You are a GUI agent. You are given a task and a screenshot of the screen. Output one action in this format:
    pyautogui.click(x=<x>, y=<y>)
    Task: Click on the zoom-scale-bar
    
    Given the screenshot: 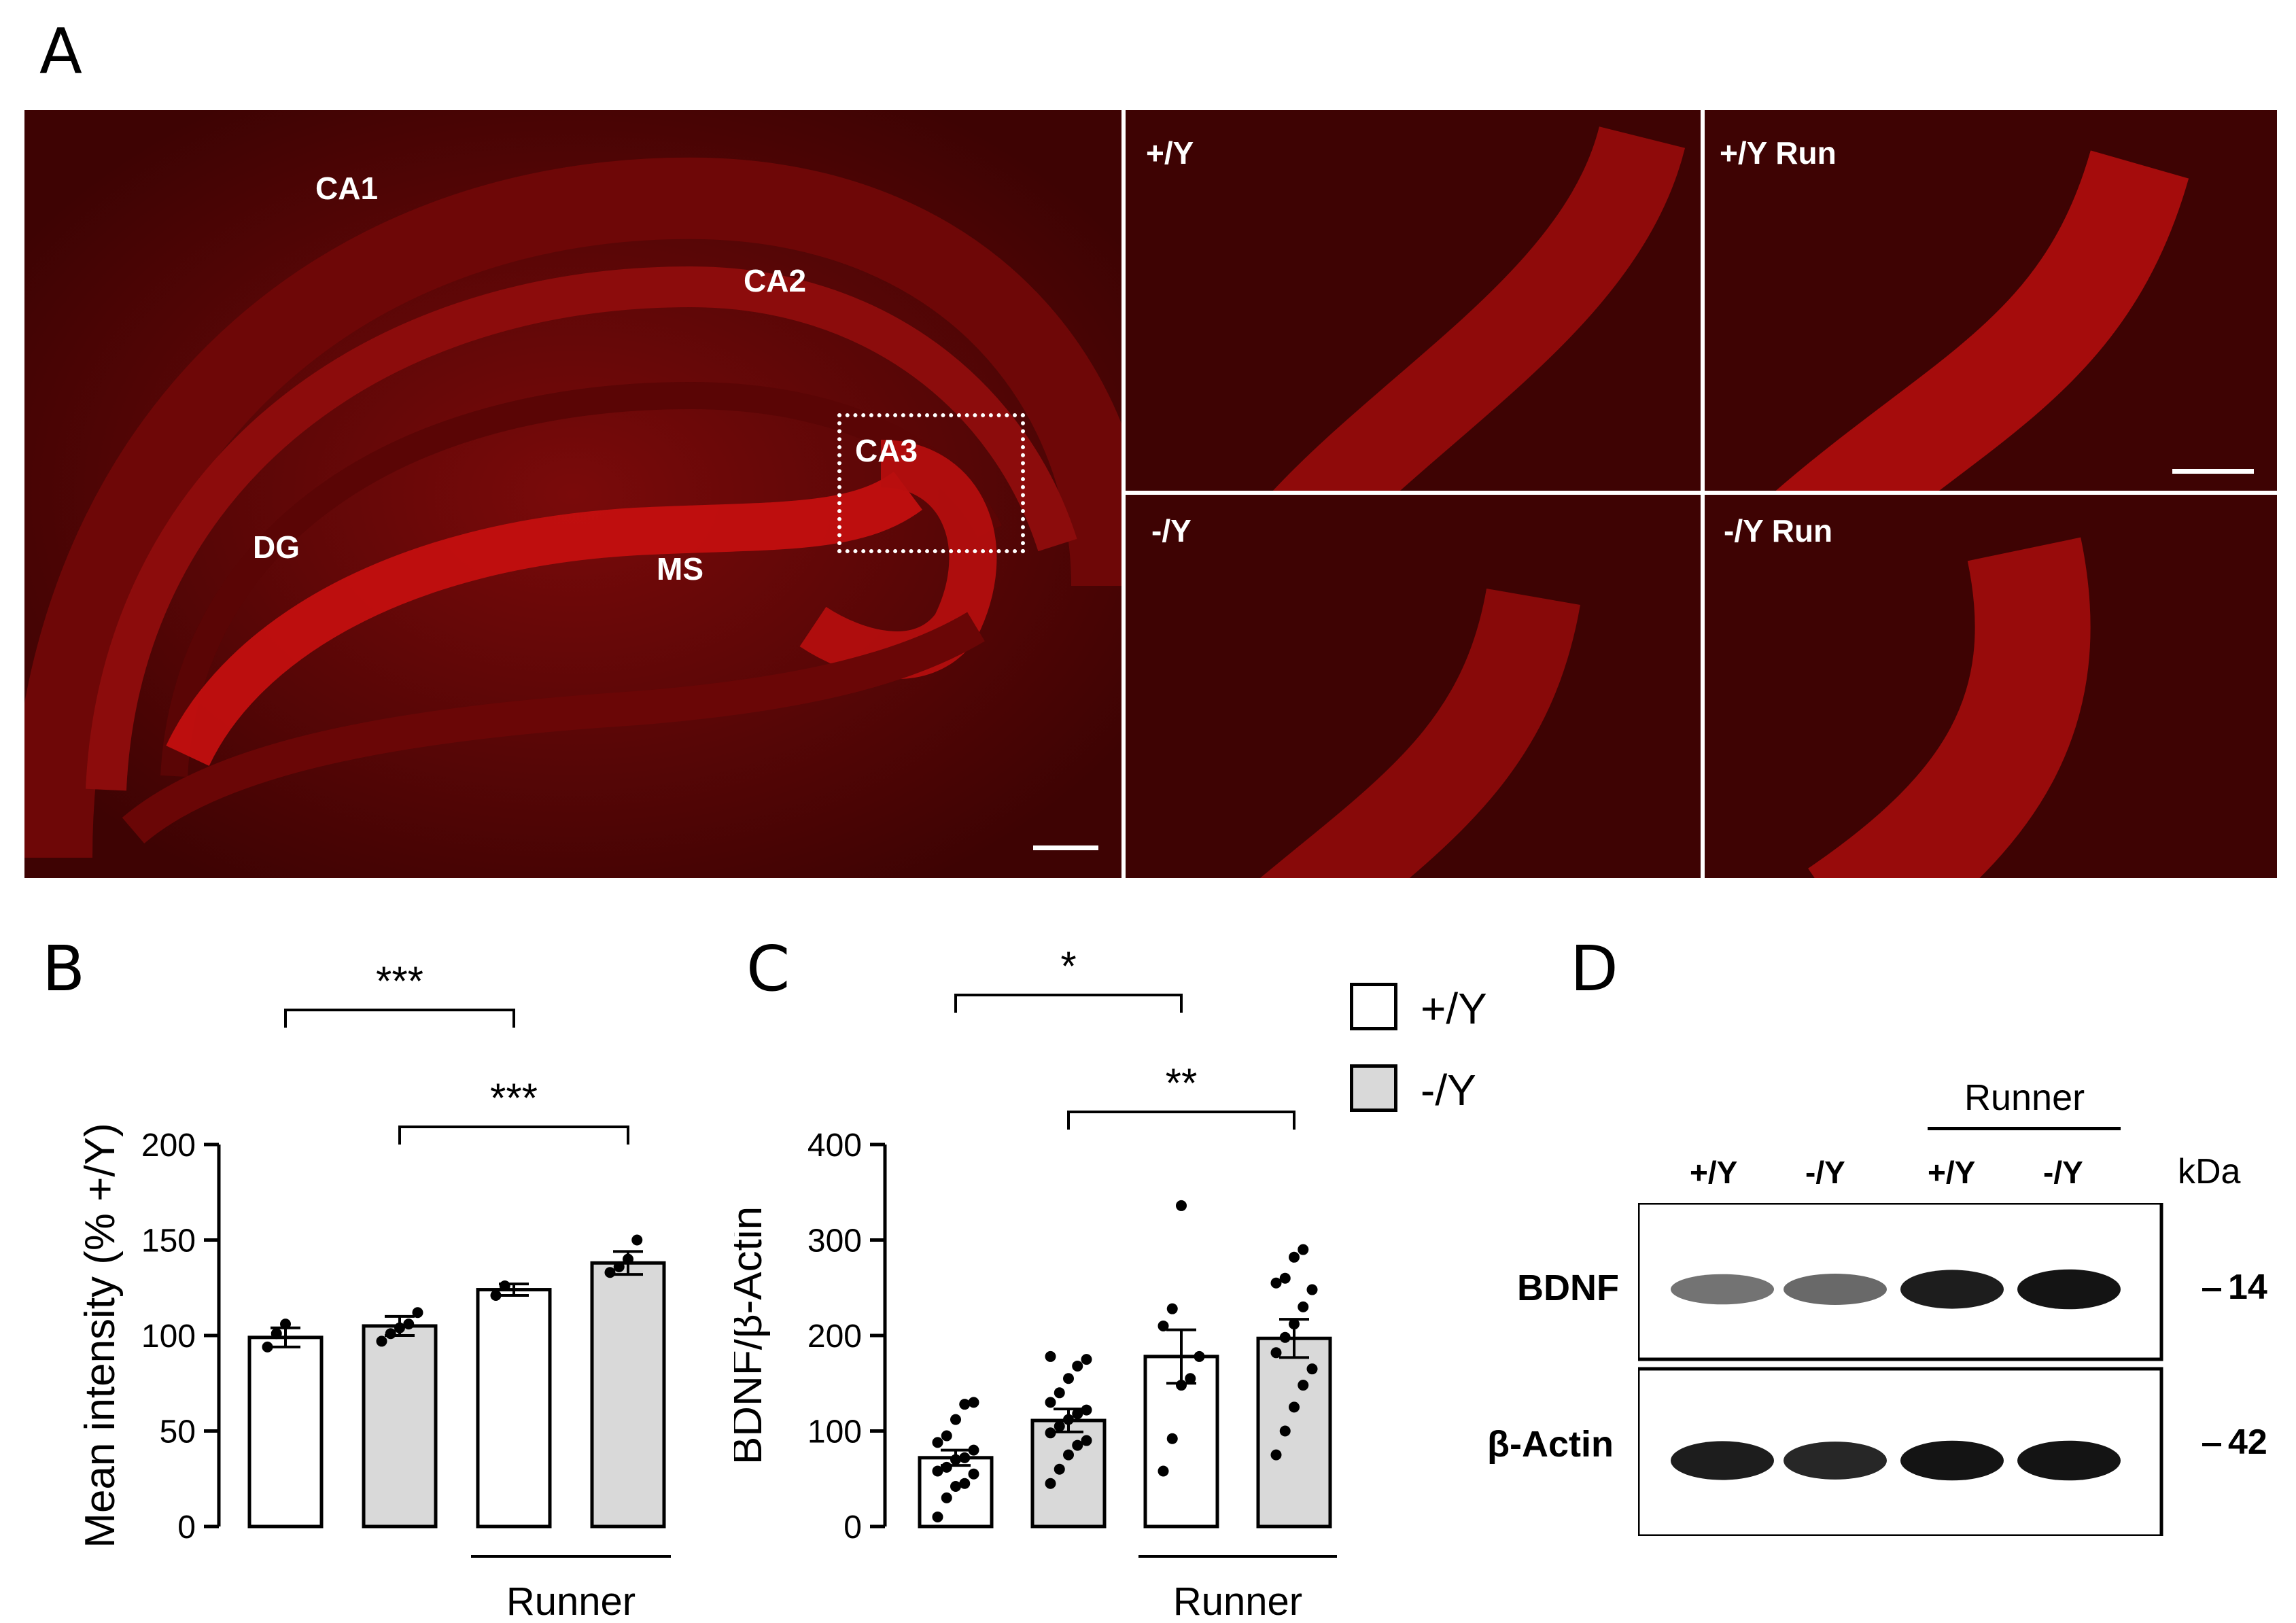 What is the action you would take?
    pyautogui.click(x=2213, y=471)
    